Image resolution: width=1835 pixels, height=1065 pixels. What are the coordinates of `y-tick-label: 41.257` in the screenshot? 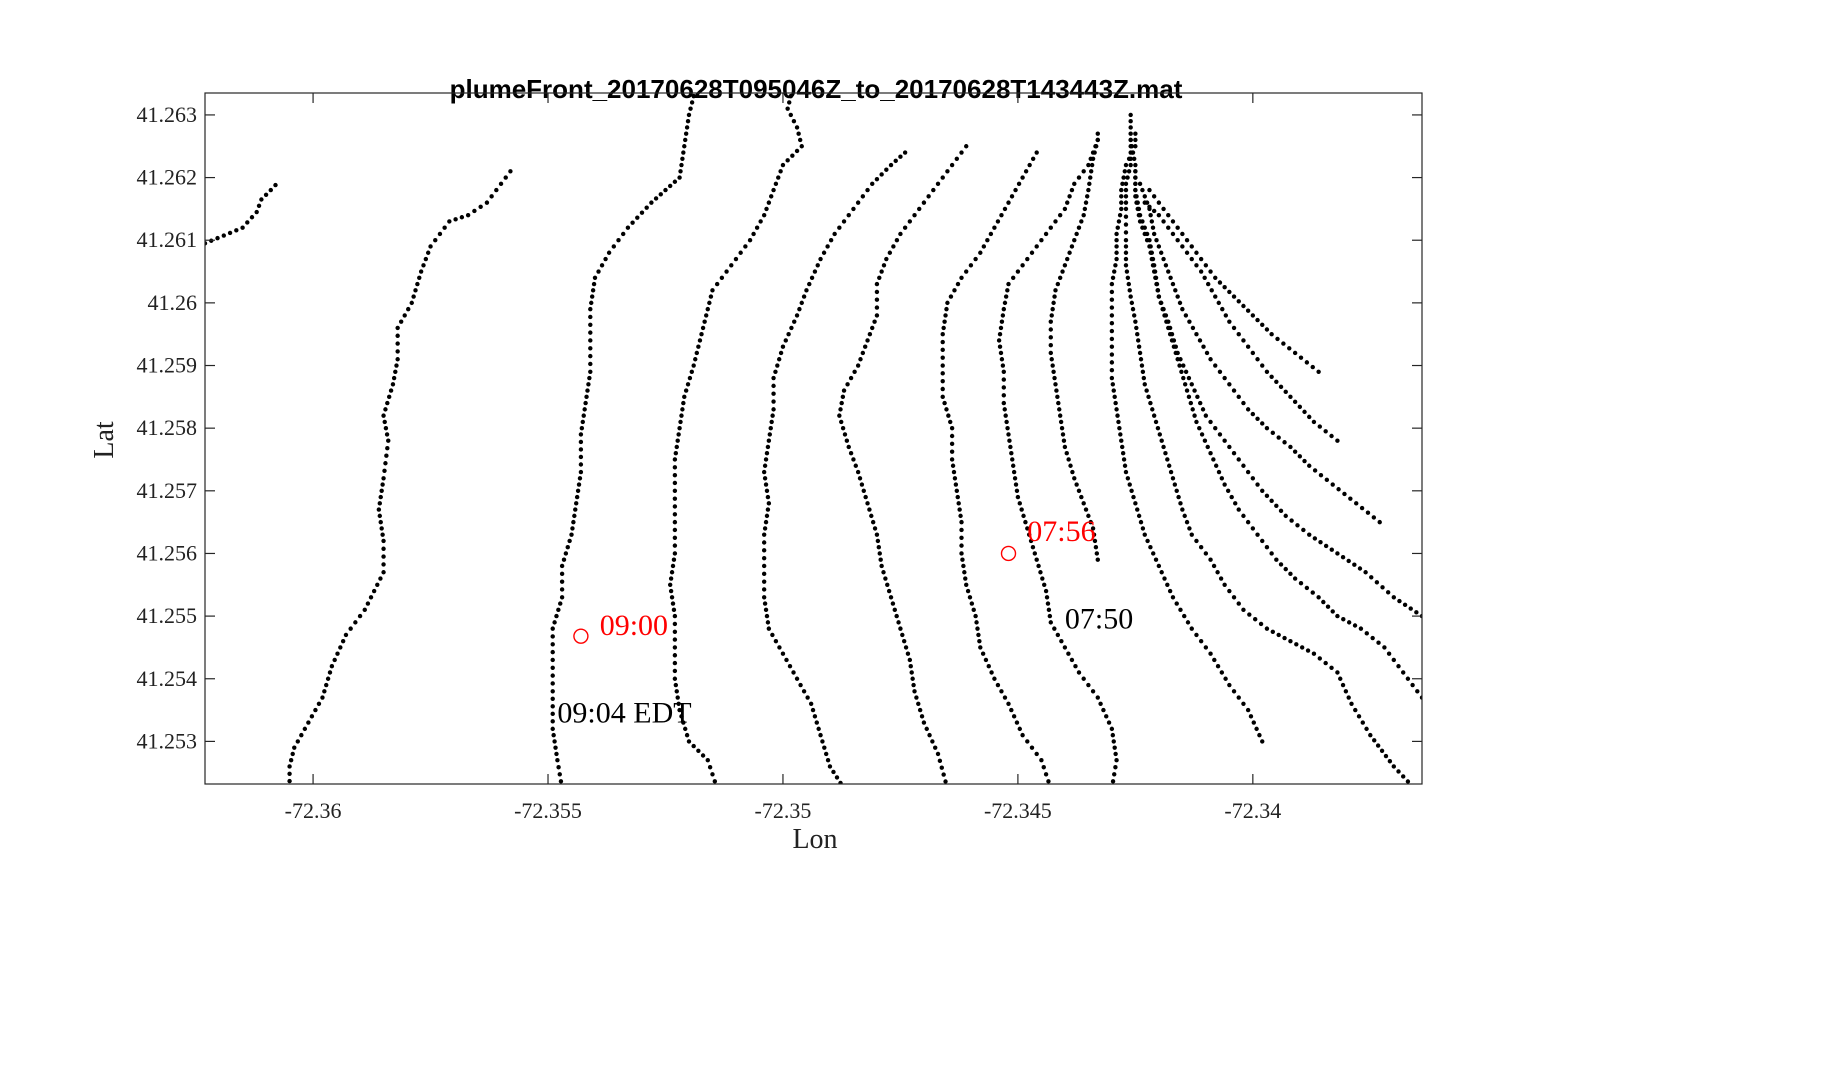 It's located at (167, 490).